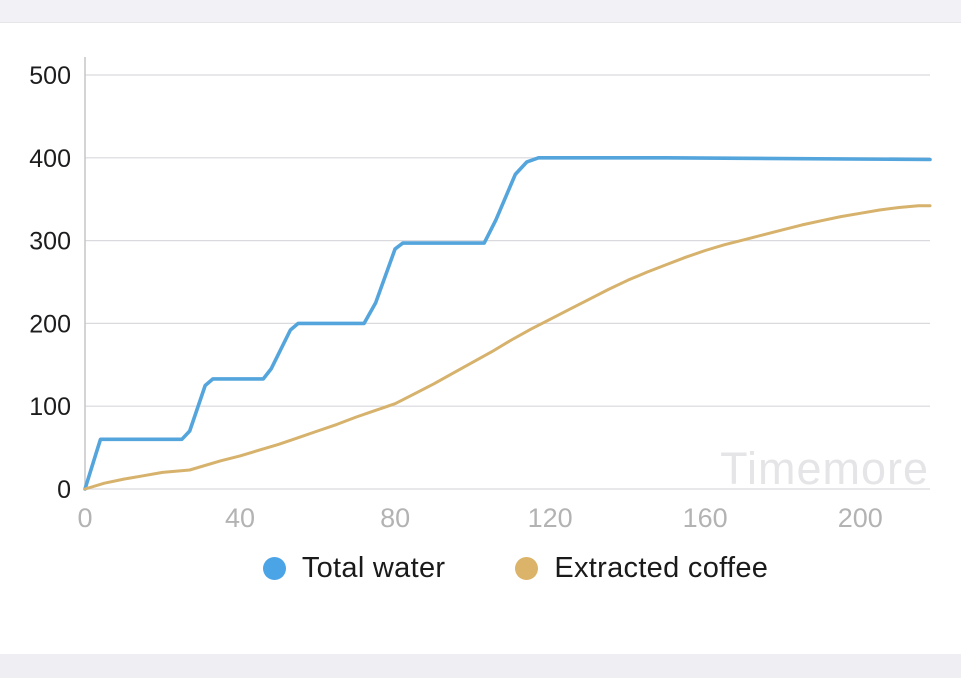  Describe the element at coordinates (527, 568) in the screenshot. I see `legend-dot-extracted-coffee-icon` at that location.